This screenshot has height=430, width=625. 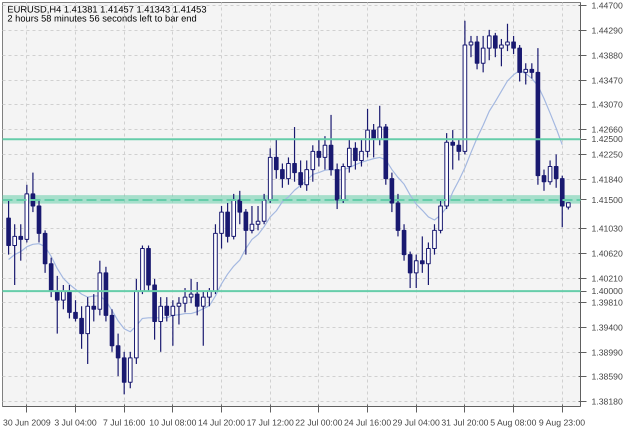 I want to click on y-tick-label: 1.38590, so click(x=607, y=377).